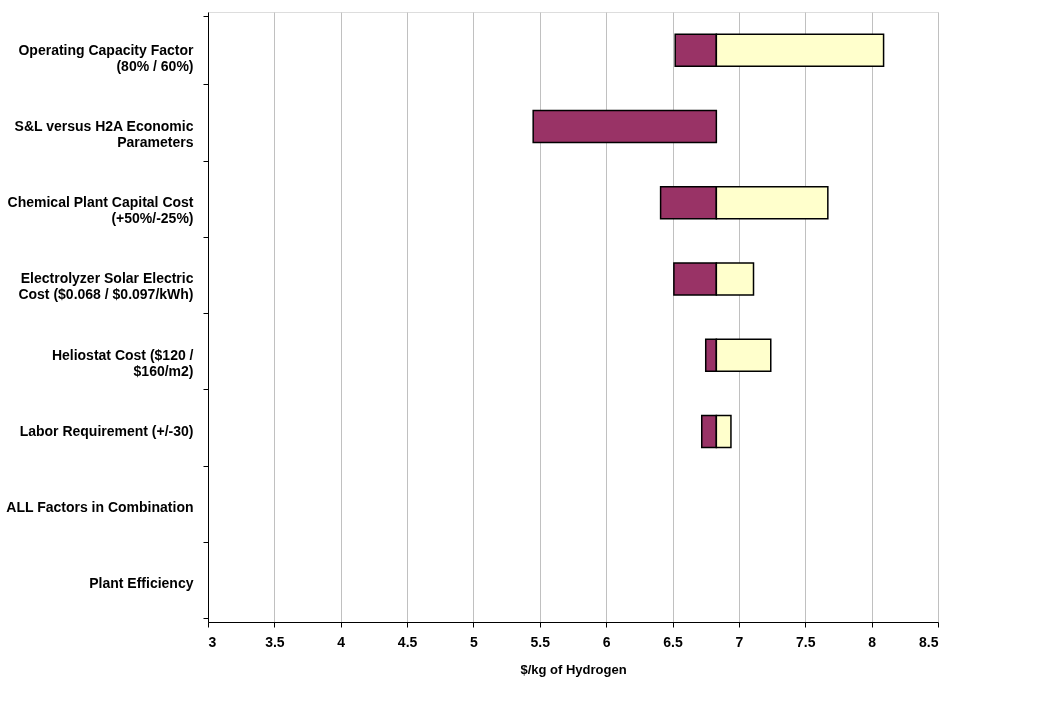 This screenshot has width=1048, height=711. I want to click on x-tick-label: 8.5, so click(929, 641).